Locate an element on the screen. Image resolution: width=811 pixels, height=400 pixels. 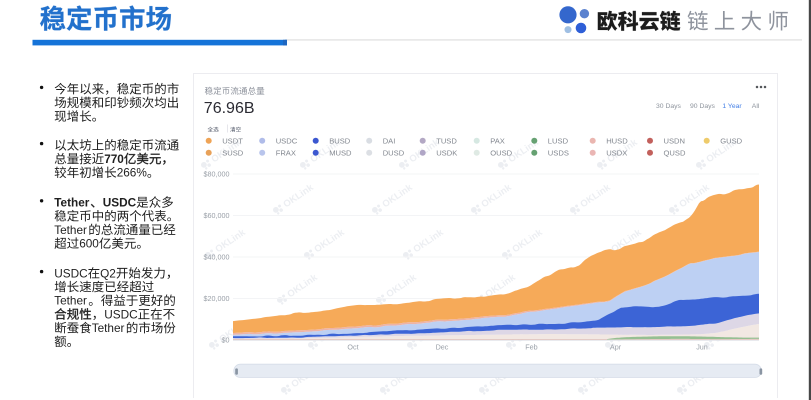
svg-text: TUSD is located at coordinates (446, 141).